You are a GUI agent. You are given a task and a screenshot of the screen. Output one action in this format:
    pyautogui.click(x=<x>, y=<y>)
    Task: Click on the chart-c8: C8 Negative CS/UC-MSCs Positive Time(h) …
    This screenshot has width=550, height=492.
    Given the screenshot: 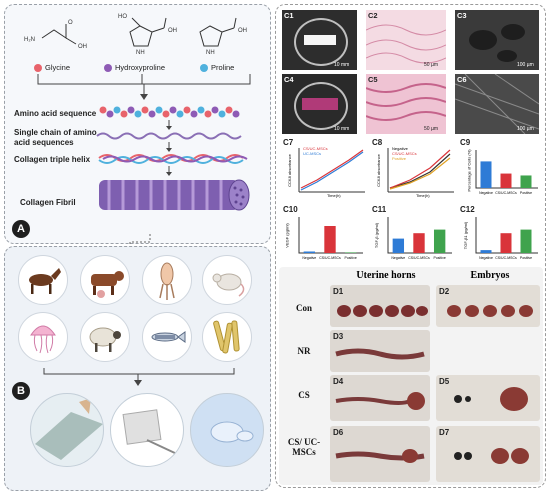 What is the action you would take?
    pyautogui.click(x=414, y=169)
    